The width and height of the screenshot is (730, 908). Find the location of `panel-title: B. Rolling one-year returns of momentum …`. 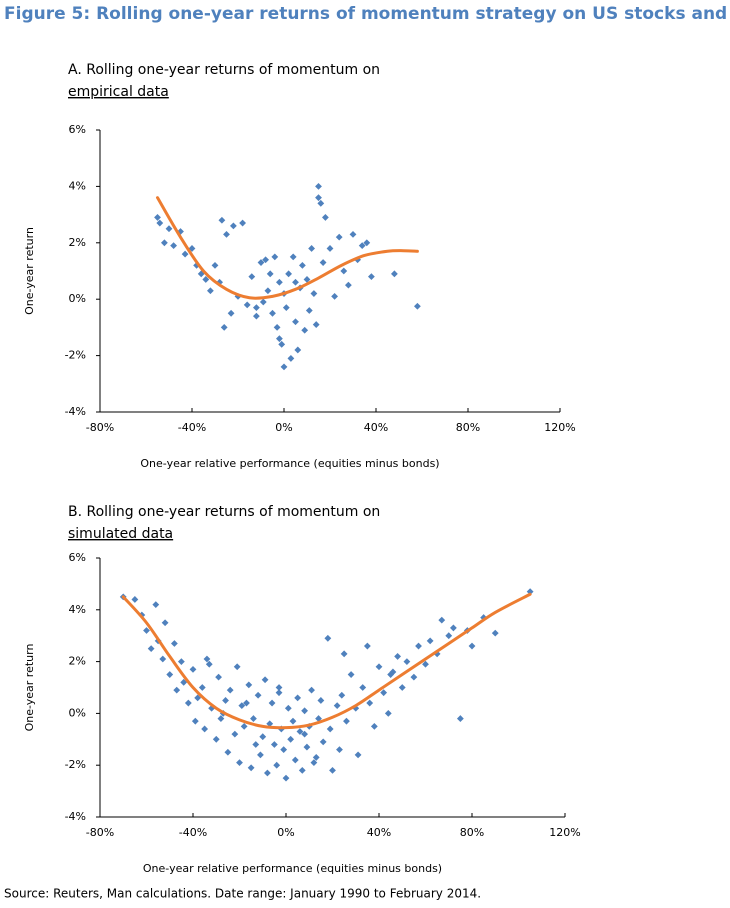

panel-title: B. Rolling one-year returns of momentum … is located at coordinates (224, 512).